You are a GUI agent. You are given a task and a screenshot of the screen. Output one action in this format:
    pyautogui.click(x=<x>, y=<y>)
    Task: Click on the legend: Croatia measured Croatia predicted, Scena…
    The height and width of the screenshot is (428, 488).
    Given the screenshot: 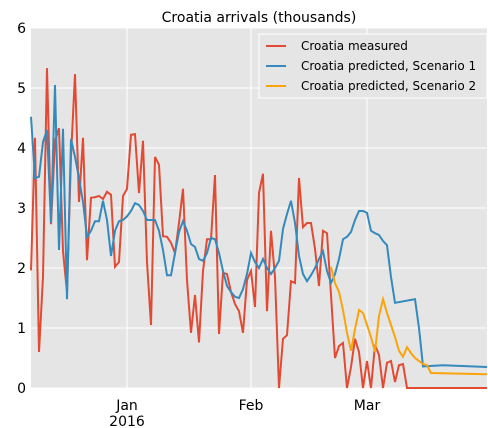 What is the action you would take?
    pyautogui.click(x=373, y=66)
    